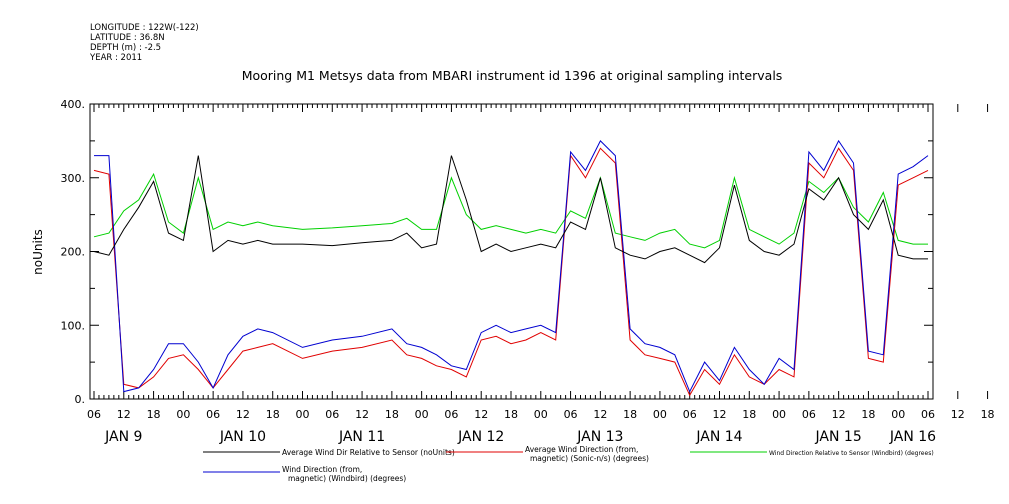  Describe the element at coordinates (144, 28) in the screenshot. I see `meta-longitude: LONGITUDE : 122W(-122)` at that location.